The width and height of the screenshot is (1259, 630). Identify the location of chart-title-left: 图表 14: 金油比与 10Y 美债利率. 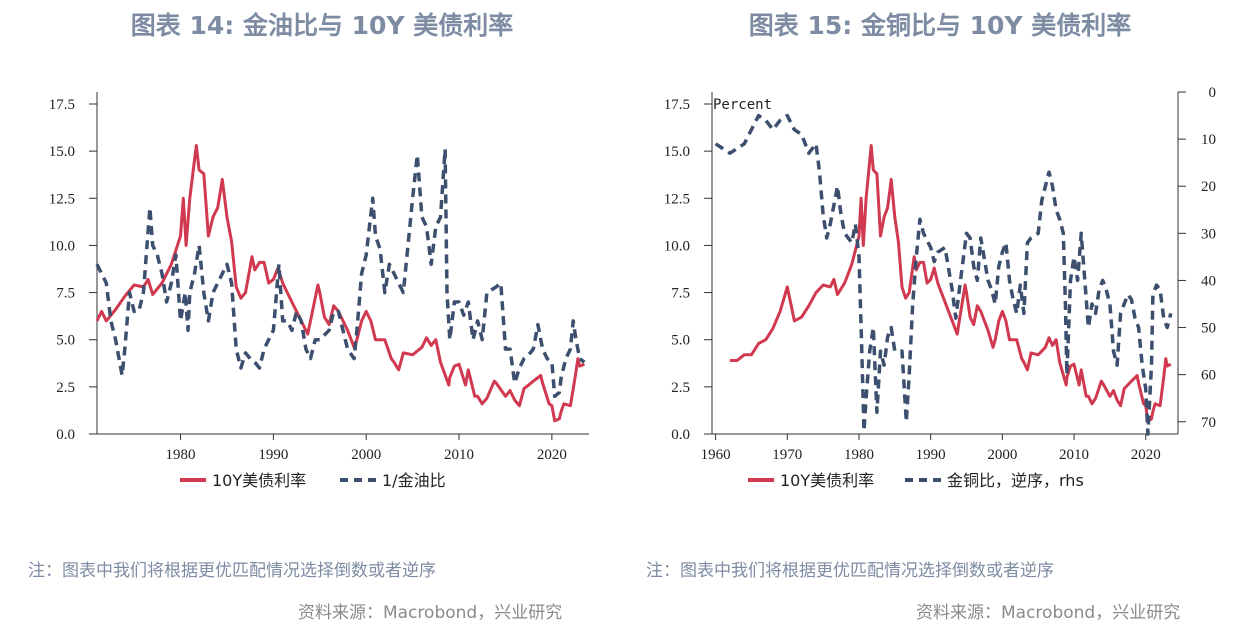
(322, 25).